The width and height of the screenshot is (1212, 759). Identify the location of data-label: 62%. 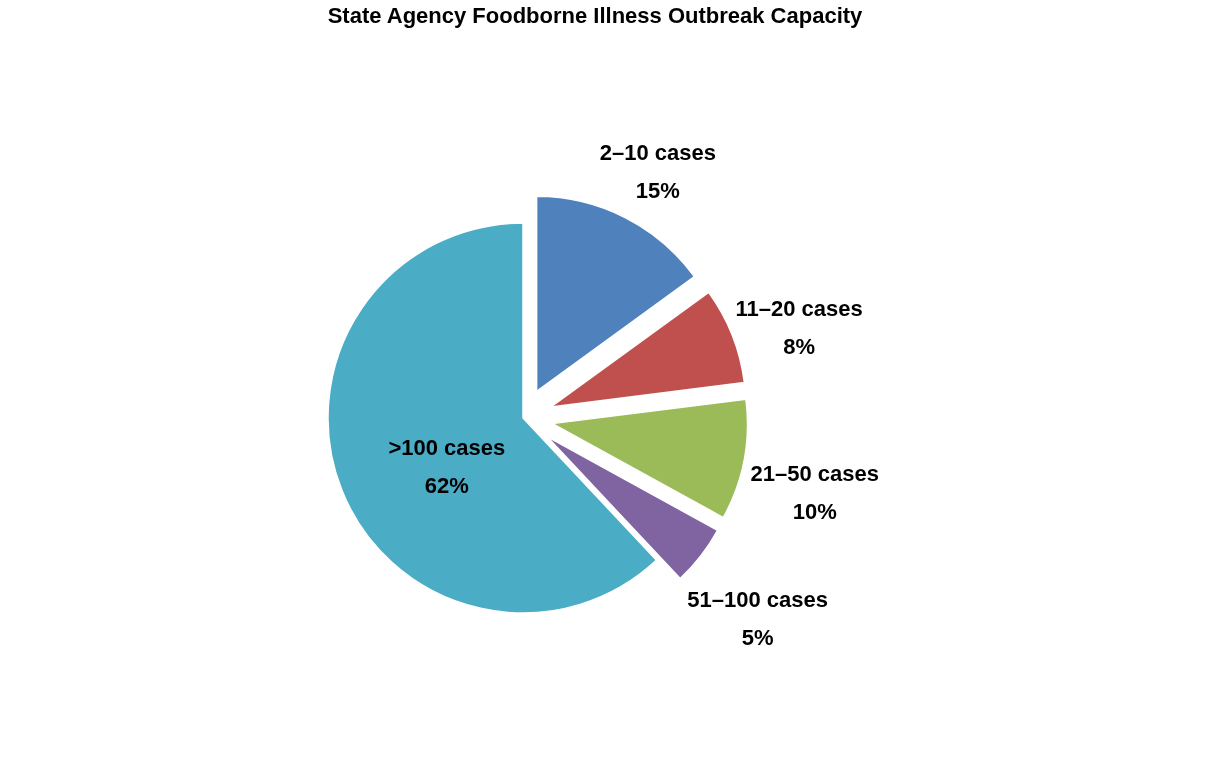
(446, 486).